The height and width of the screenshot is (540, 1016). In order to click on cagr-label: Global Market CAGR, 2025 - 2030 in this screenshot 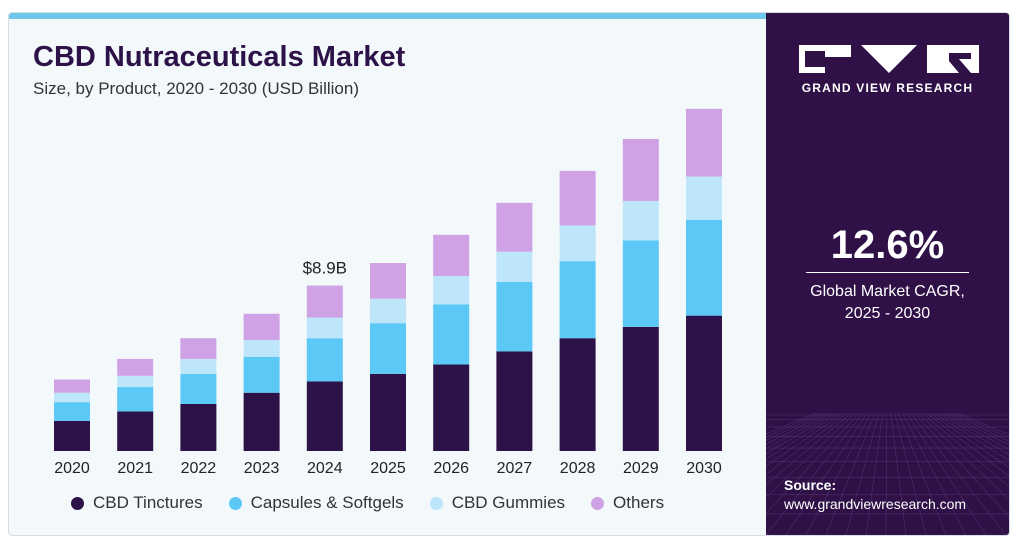, I will do `click(887, 303)`.